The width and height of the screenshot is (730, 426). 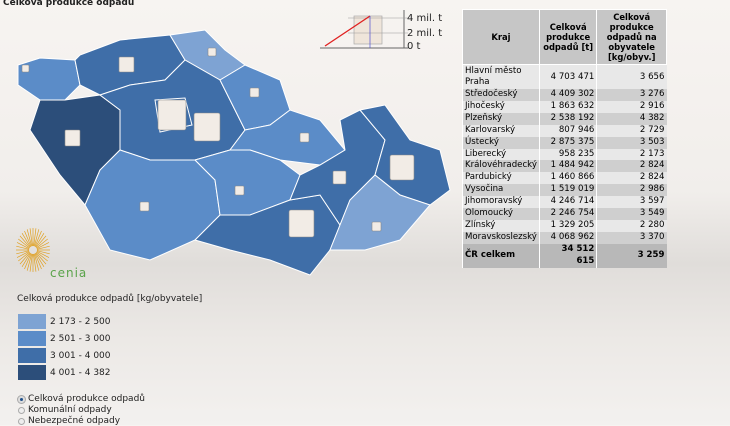 I want to click on total-row: ČR celkem 34 512 615 3 259, so click(x=564, y=255).